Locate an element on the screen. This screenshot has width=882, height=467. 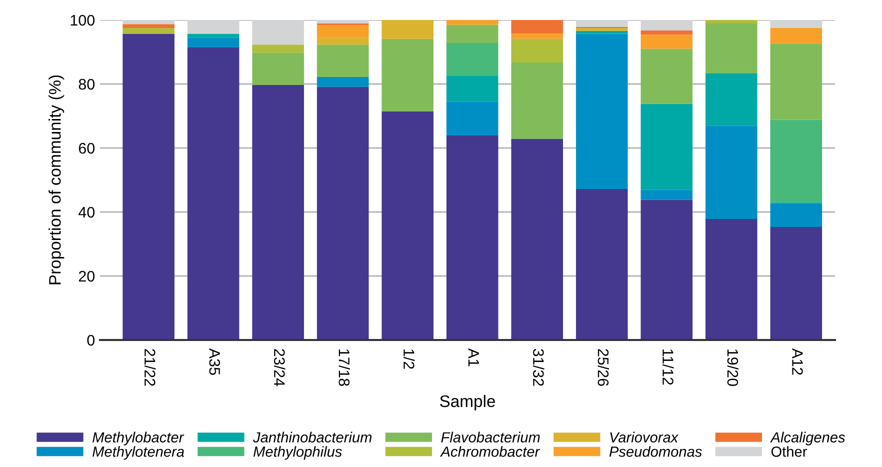
legend-label: Pseudomonas is located at coordinates (655, 451).